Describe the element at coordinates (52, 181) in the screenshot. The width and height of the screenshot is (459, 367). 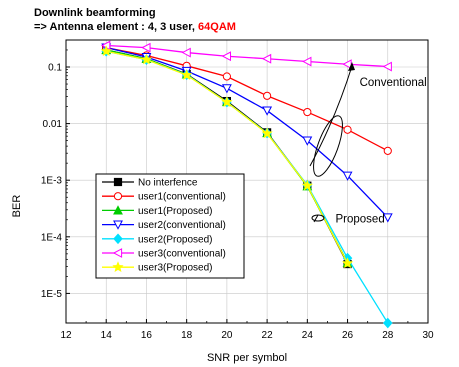
I see `y-tick-label: 1E-3` at that location.